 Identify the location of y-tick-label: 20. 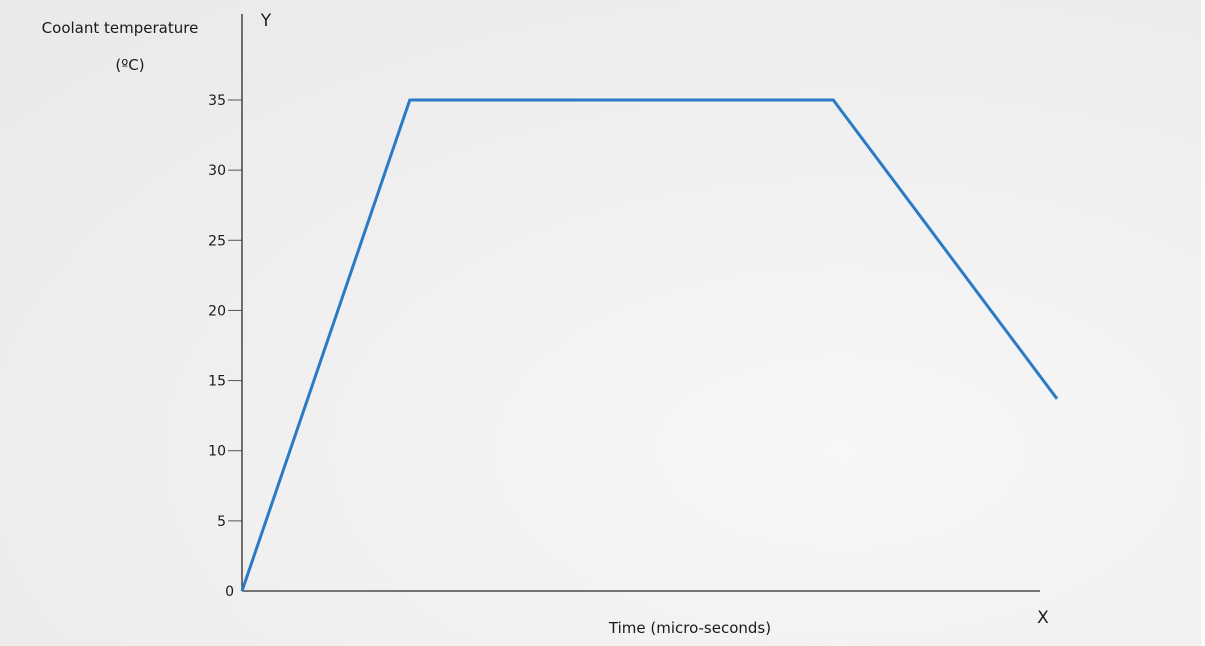
(217, 311).